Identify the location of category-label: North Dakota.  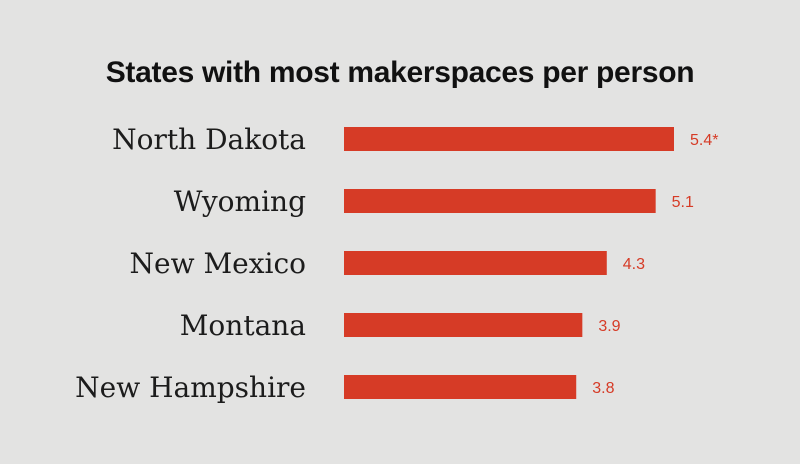
(209, 139).